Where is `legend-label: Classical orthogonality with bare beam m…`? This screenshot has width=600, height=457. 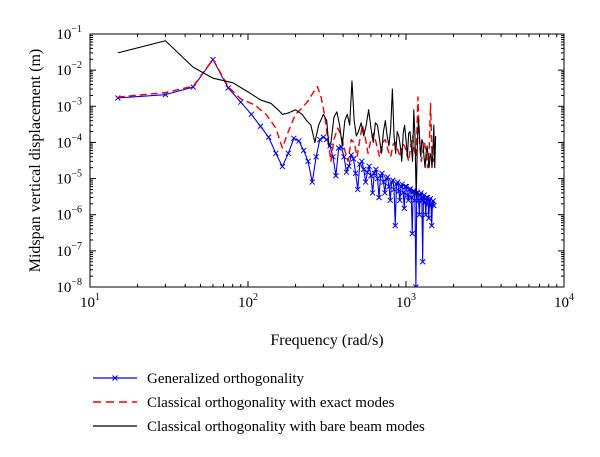
legend-label: Classical orthogonality with bare beam m… is located at coordinates (286, 427).